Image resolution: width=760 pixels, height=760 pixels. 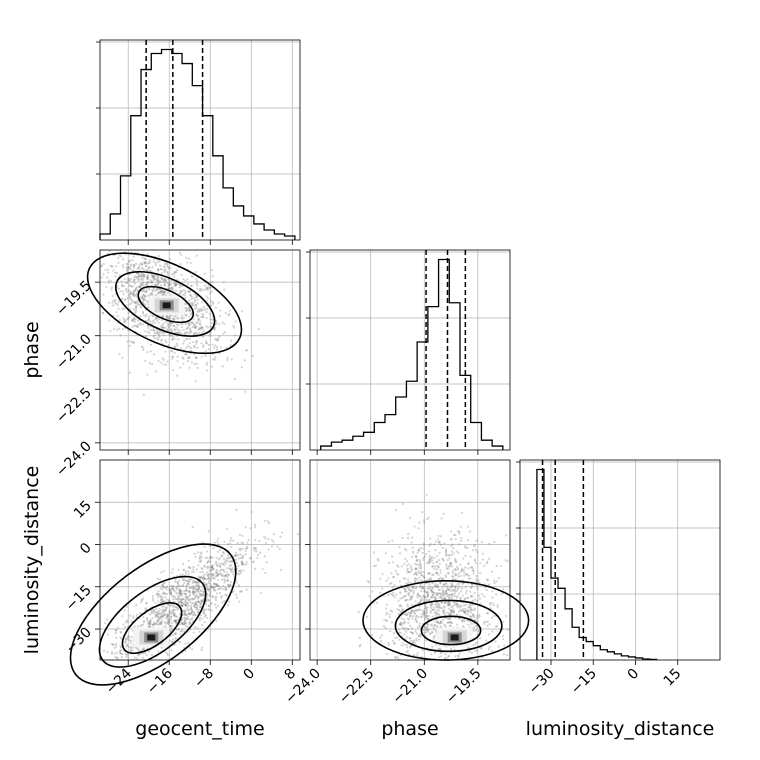 I want to click on density-cell, so click(x=166, y=305).